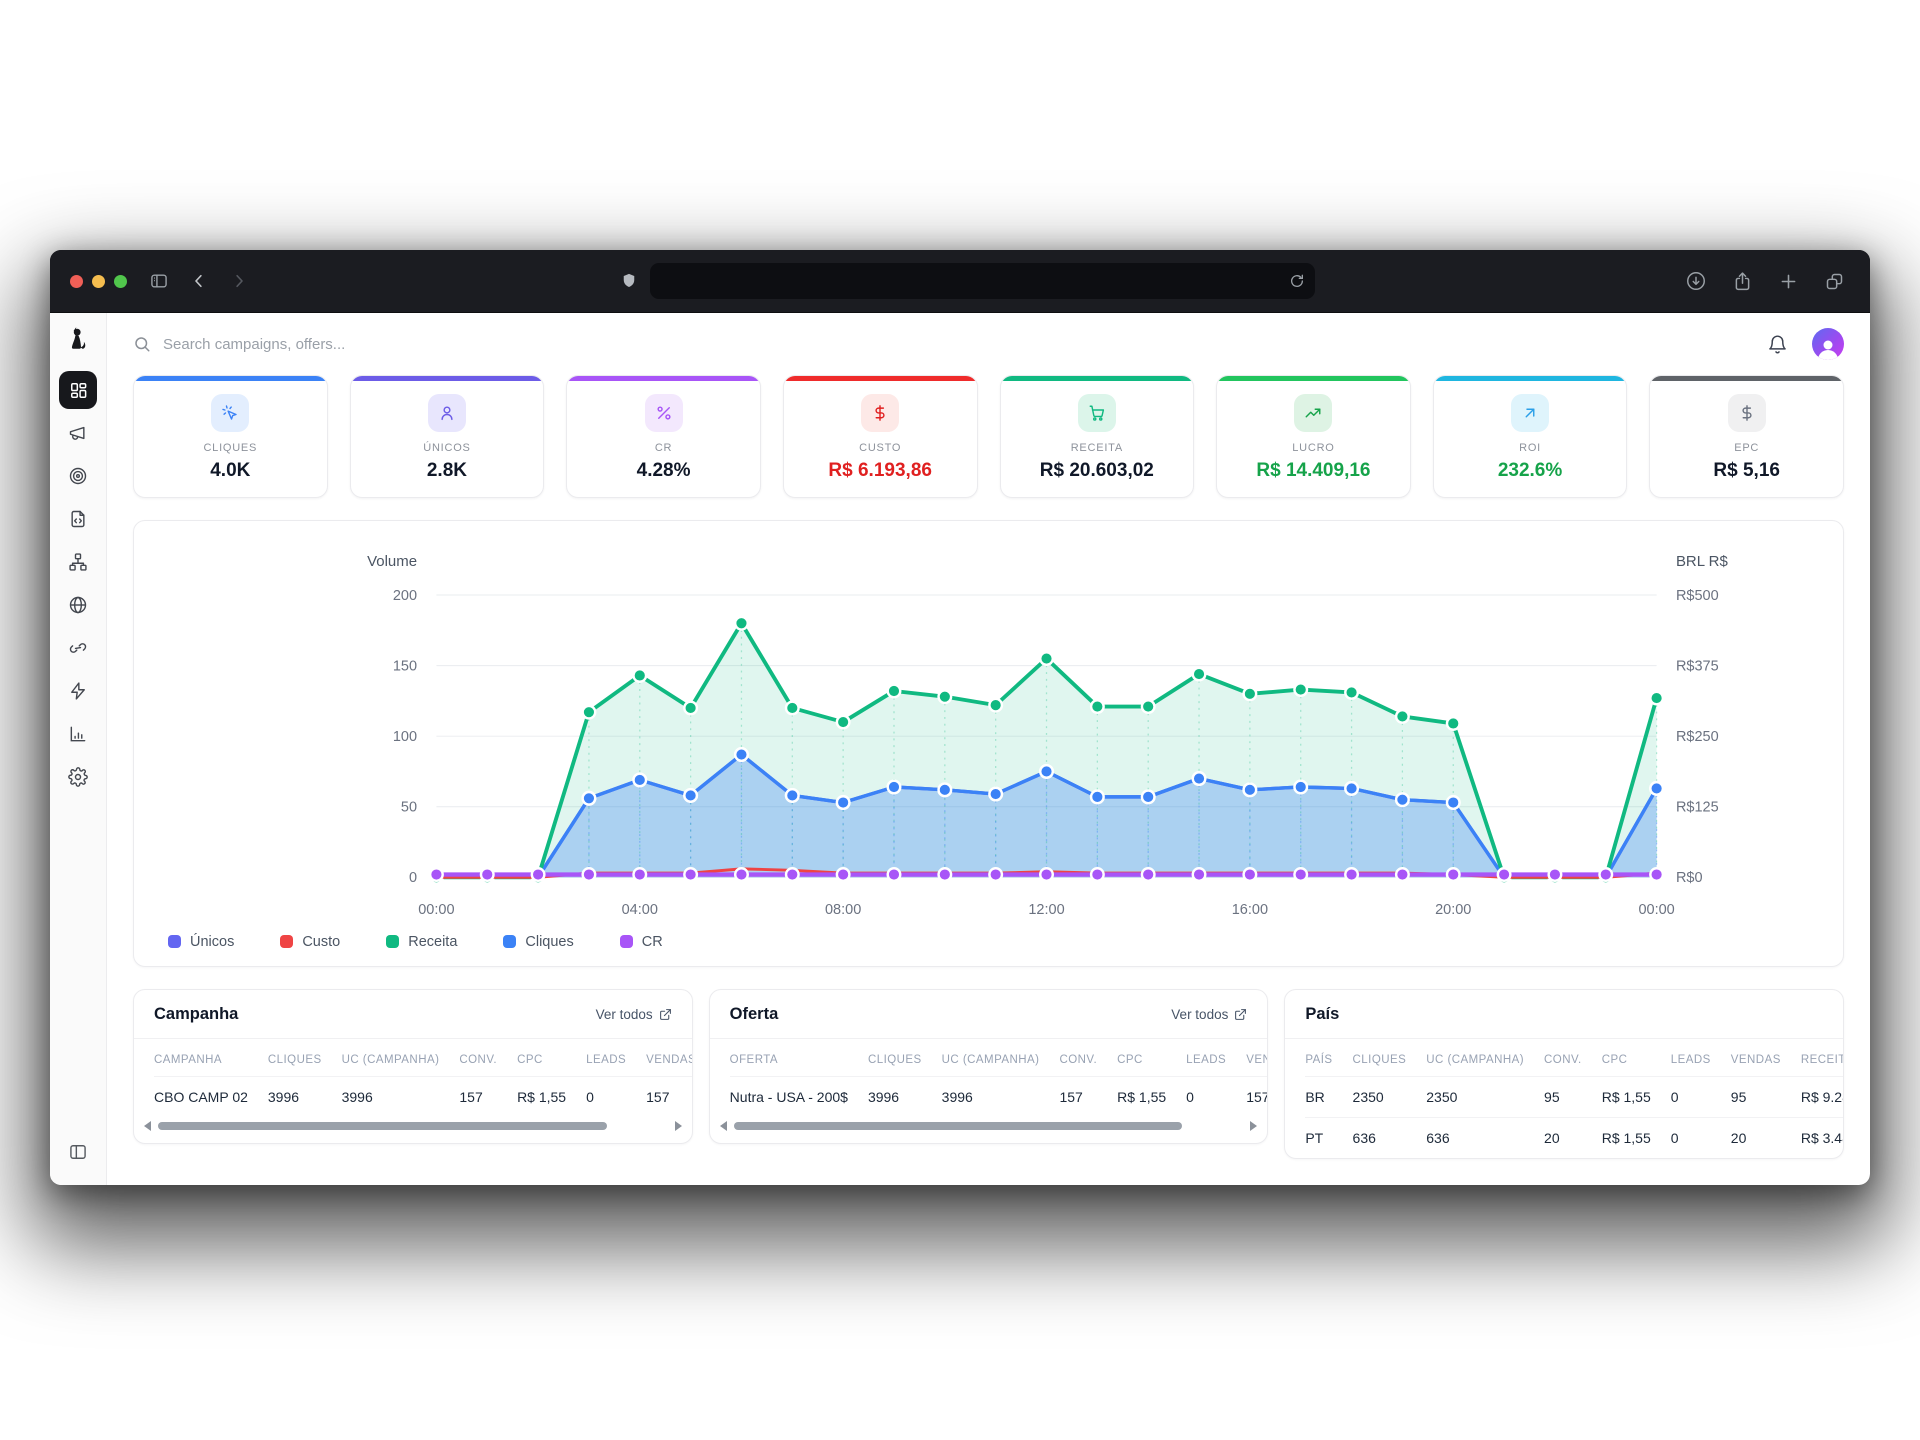 The height and width of the screenshot is (1440, 1920). Describe the element at coordinates (1046, 910) in the screenshot. I see `svg-text: 12:00` at that location.